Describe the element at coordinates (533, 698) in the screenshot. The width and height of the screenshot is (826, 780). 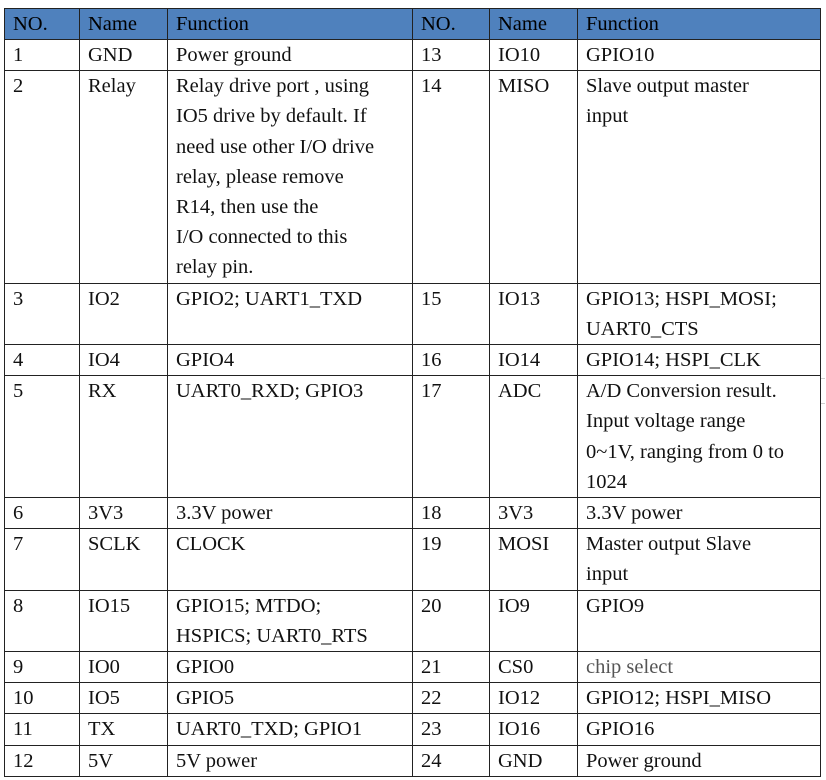
I see `pin-name-2: IO12` at that location.